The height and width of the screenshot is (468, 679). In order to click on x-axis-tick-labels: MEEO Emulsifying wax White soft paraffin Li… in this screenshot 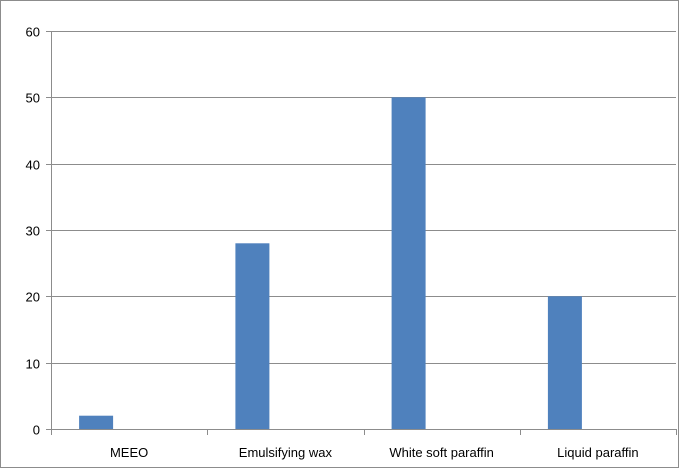, I will do `click(374, 452)`.